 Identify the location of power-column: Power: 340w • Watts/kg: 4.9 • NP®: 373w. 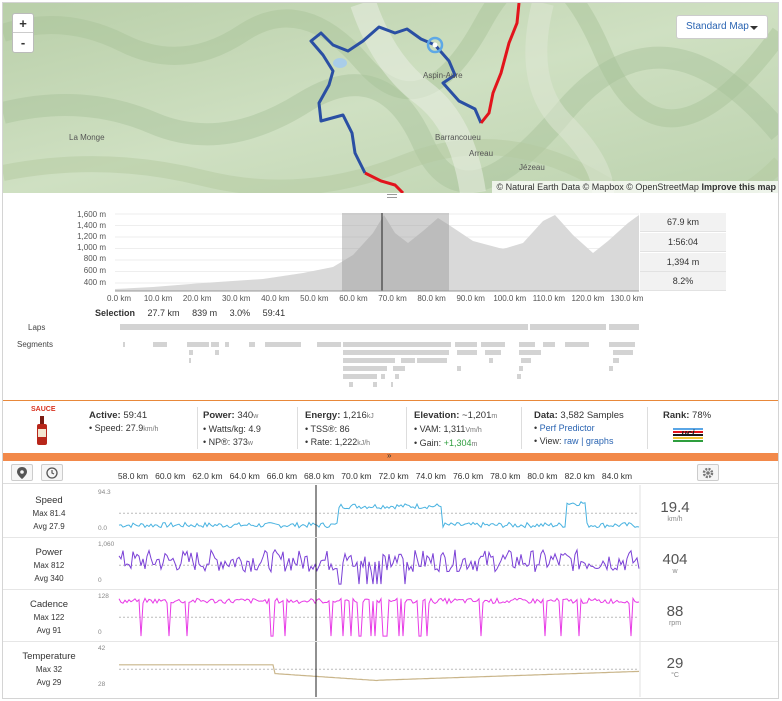
(232, 428).